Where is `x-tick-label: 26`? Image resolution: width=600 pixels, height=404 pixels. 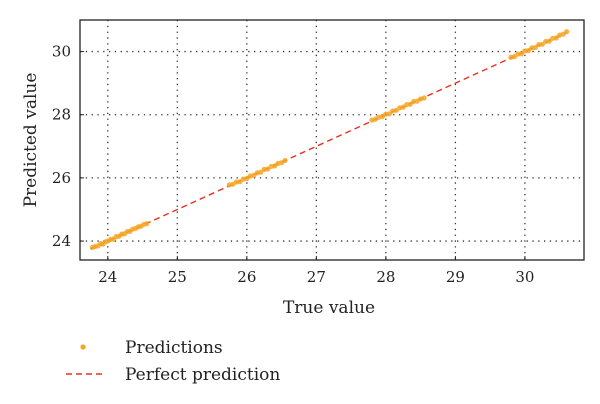
x-tick-label: 26 is located at coordinates (246, 277).